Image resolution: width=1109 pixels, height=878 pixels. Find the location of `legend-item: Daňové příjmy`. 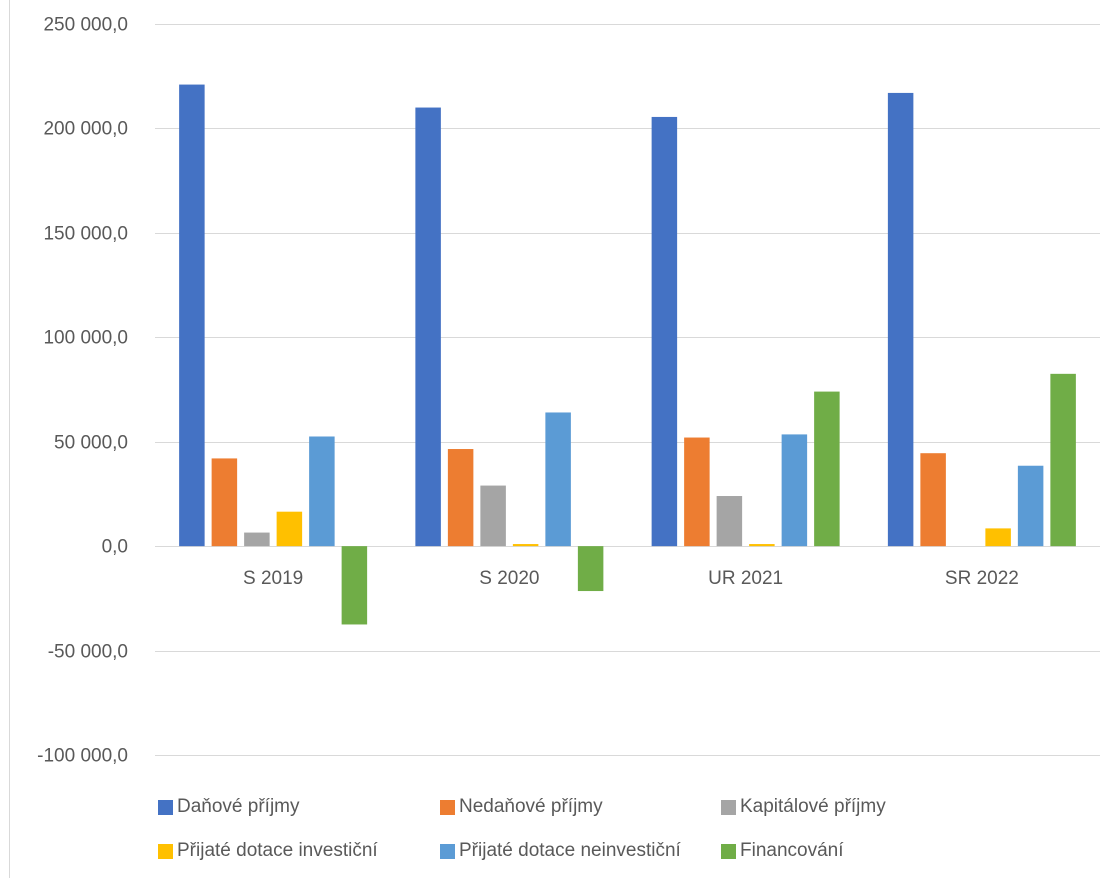

legend-item: Daňové příjmy is located at coordinates (229, 807).